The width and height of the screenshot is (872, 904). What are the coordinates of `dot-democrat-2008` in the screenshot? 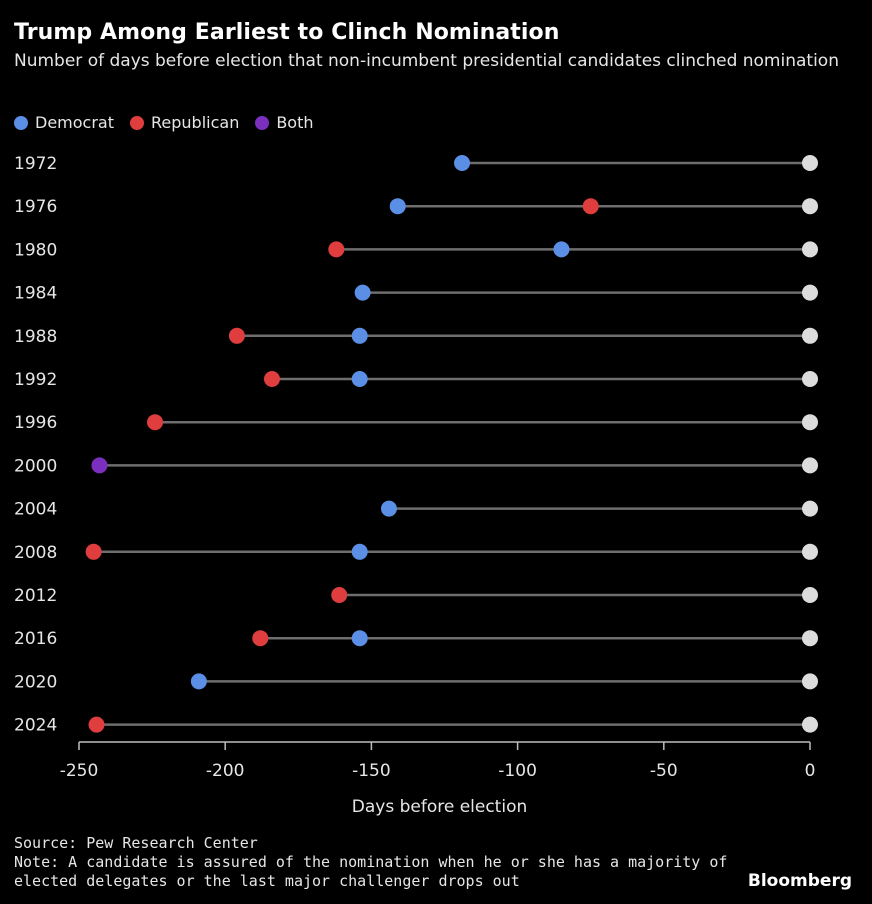 It's located at (359, 551).